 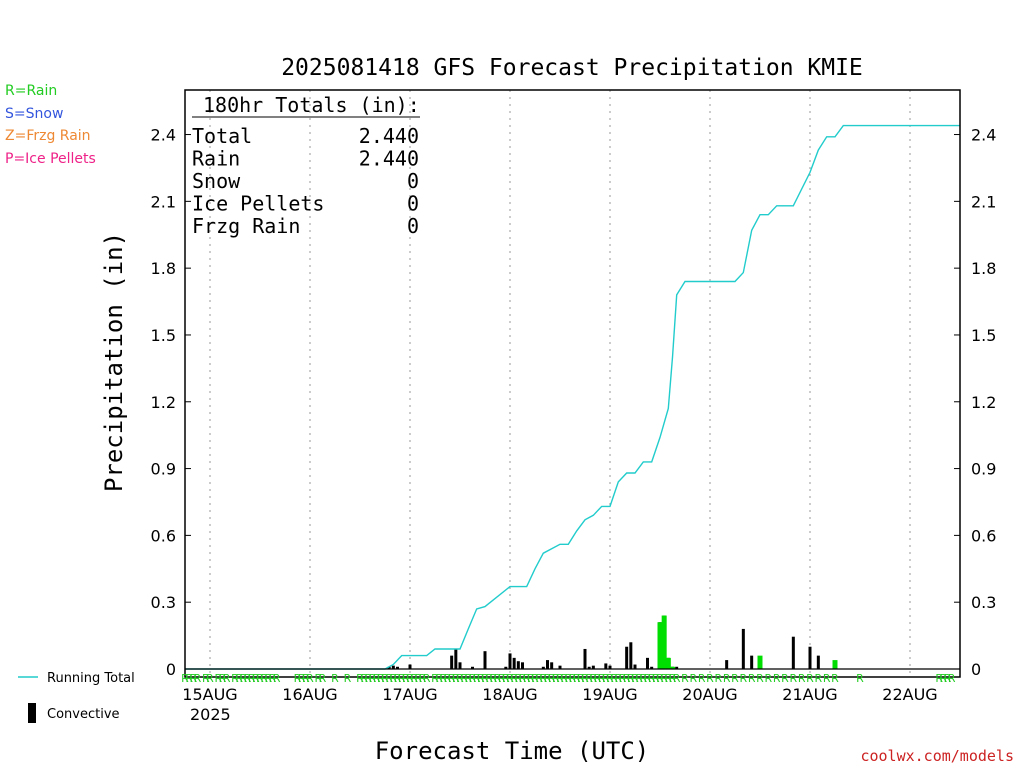 I want to click on x-tick-label-0: 15AUG, so click(x=209, y=694).